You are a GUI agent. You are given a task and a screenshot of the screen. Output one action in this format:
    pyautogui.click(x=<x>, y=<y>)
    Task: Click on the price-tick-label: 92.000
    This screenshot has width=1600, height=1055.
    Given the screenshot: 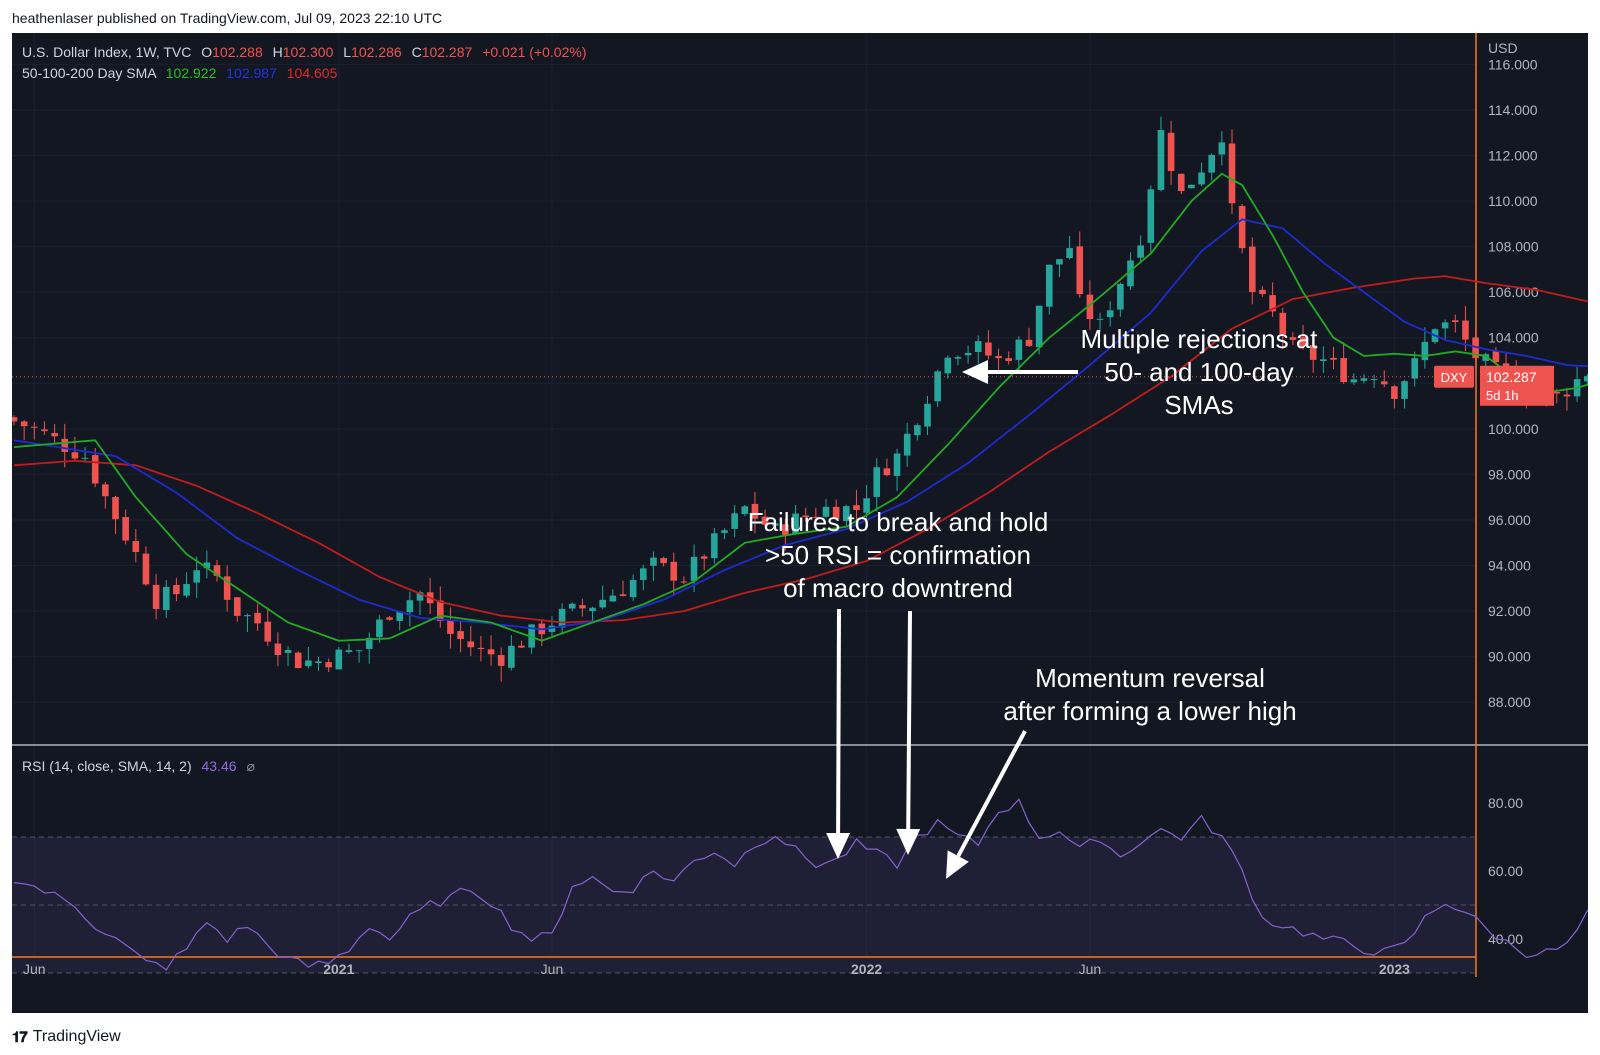 What is the action you would take?
    pyautogui.click(x=1509, y=611)
    